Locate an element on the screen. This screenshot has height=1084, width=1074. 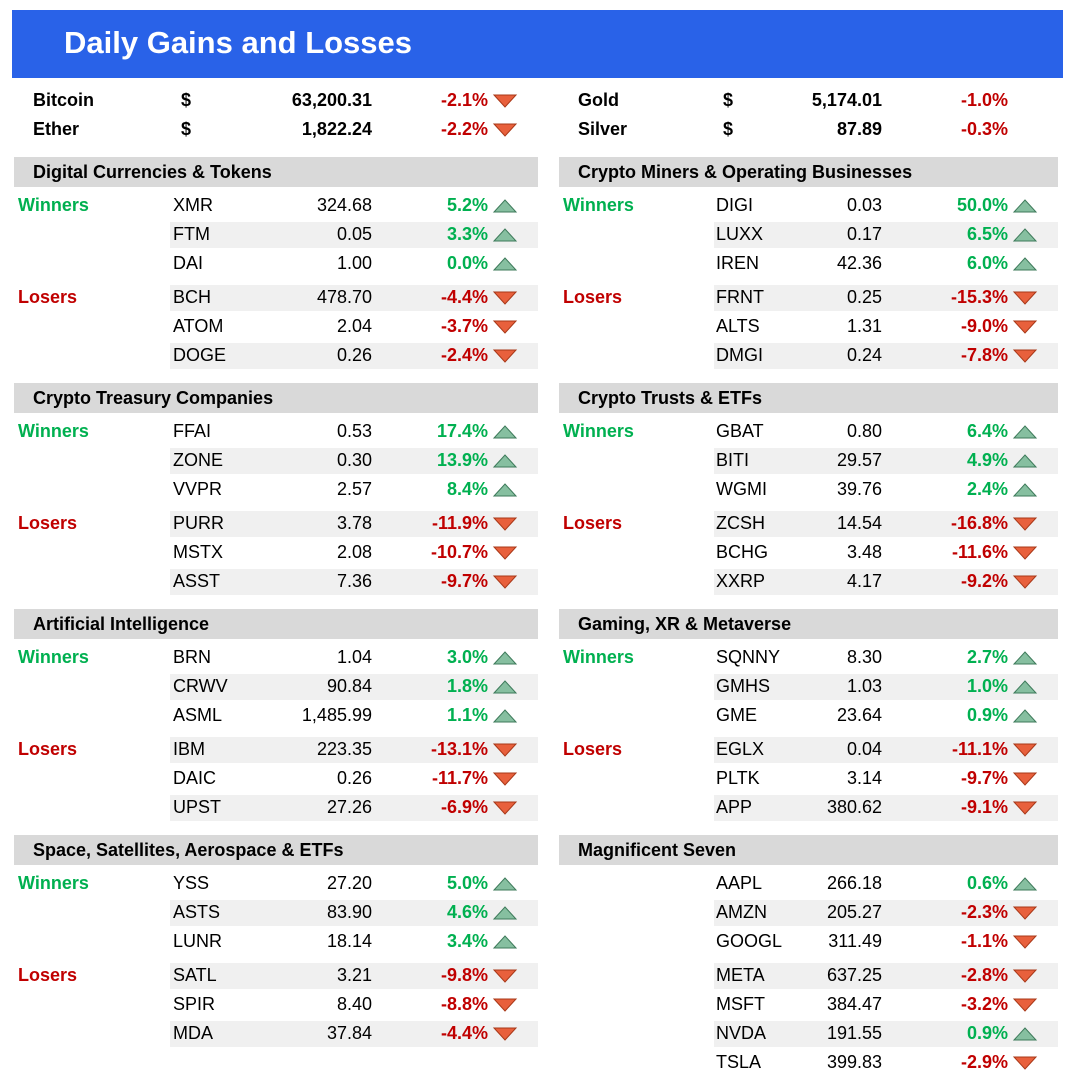
change: 3.4% is located at coordinates (467, 941).